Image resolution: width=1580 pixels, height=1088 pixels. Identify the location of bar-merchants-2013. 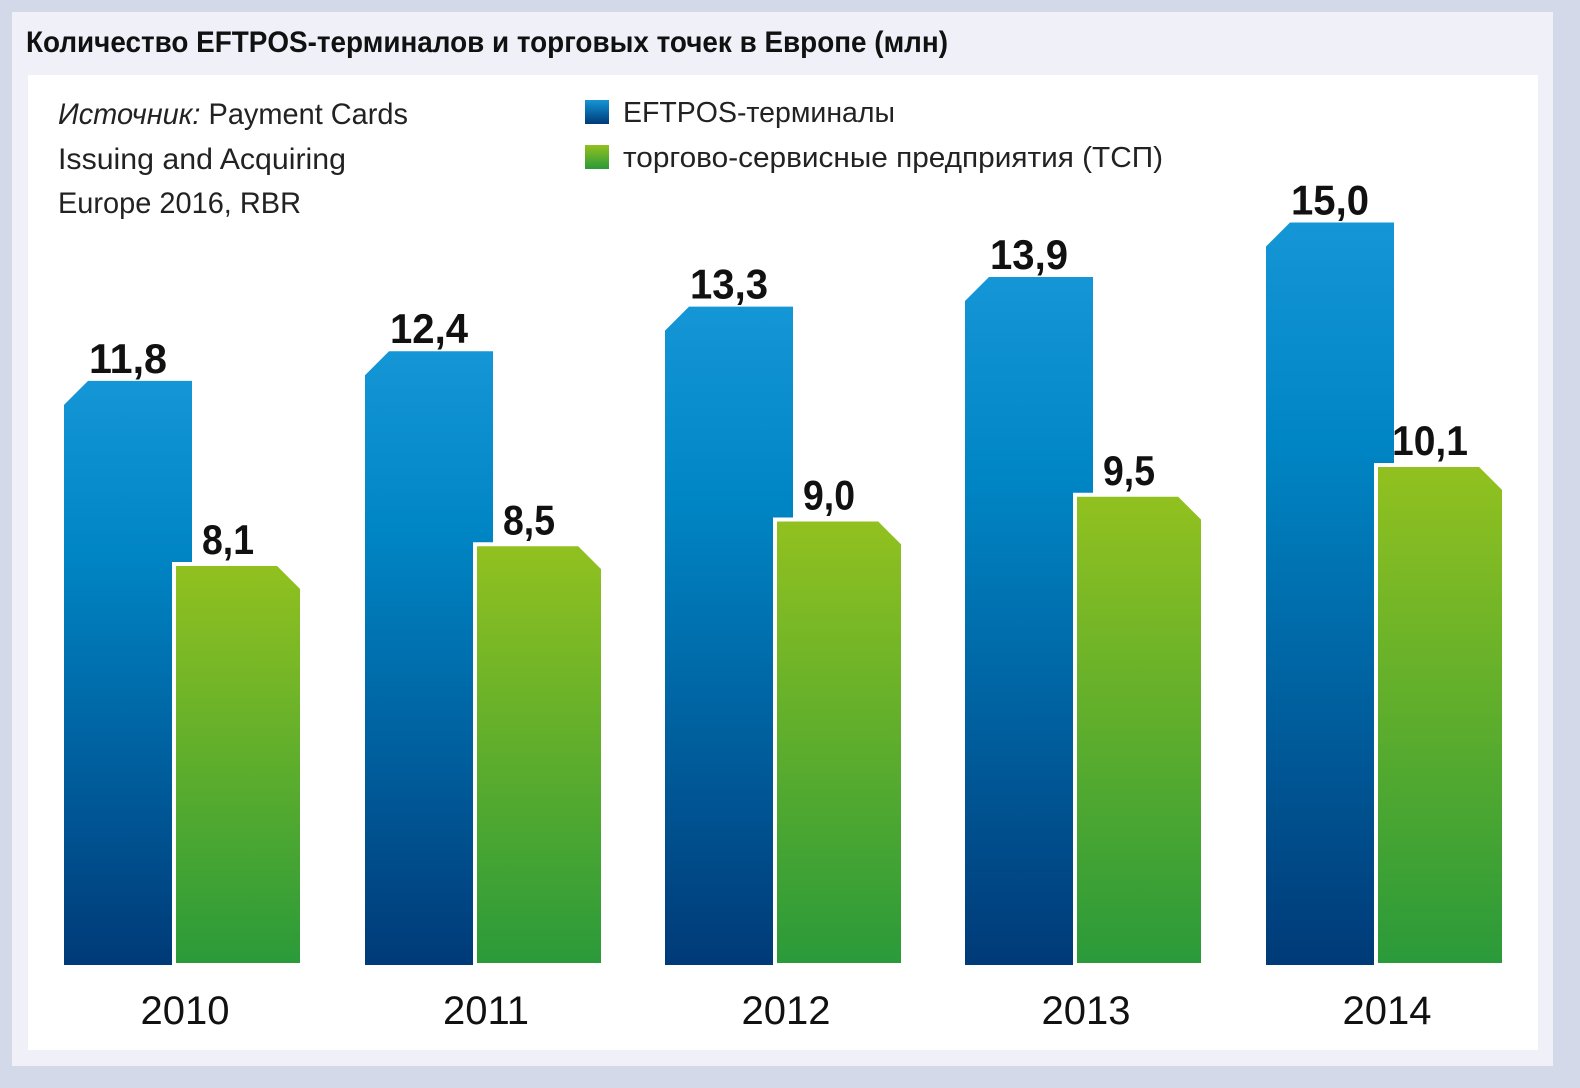
(1139, 729).